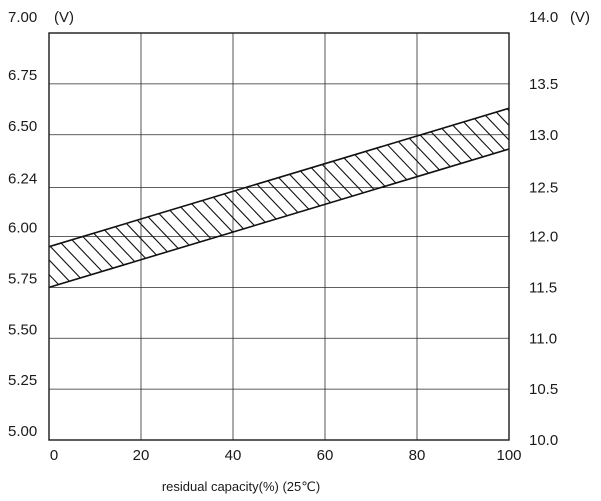  I want to click on left-tick-label: 5.50, so click(22, 329).